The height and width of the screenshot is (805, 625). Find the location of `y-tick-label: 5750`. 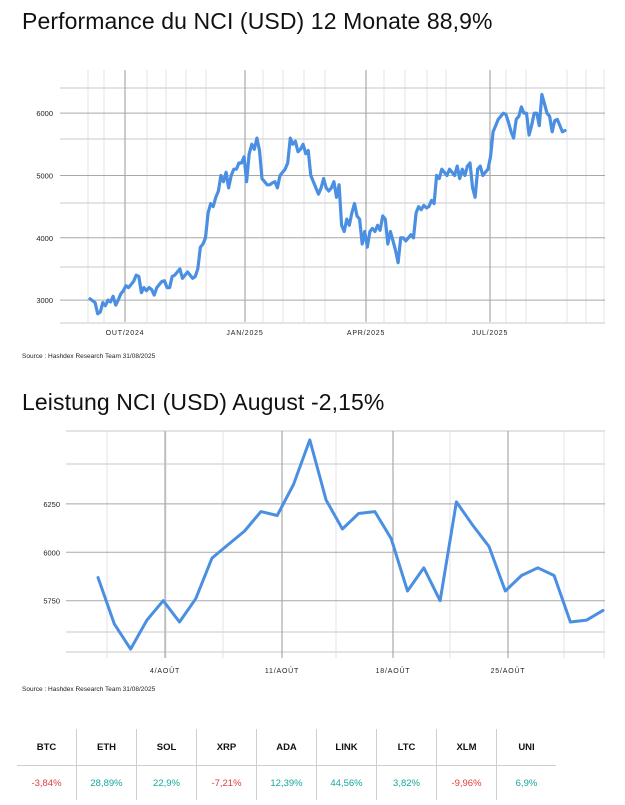

y-tick-label: 5750 is located at coordinates (51, 601).